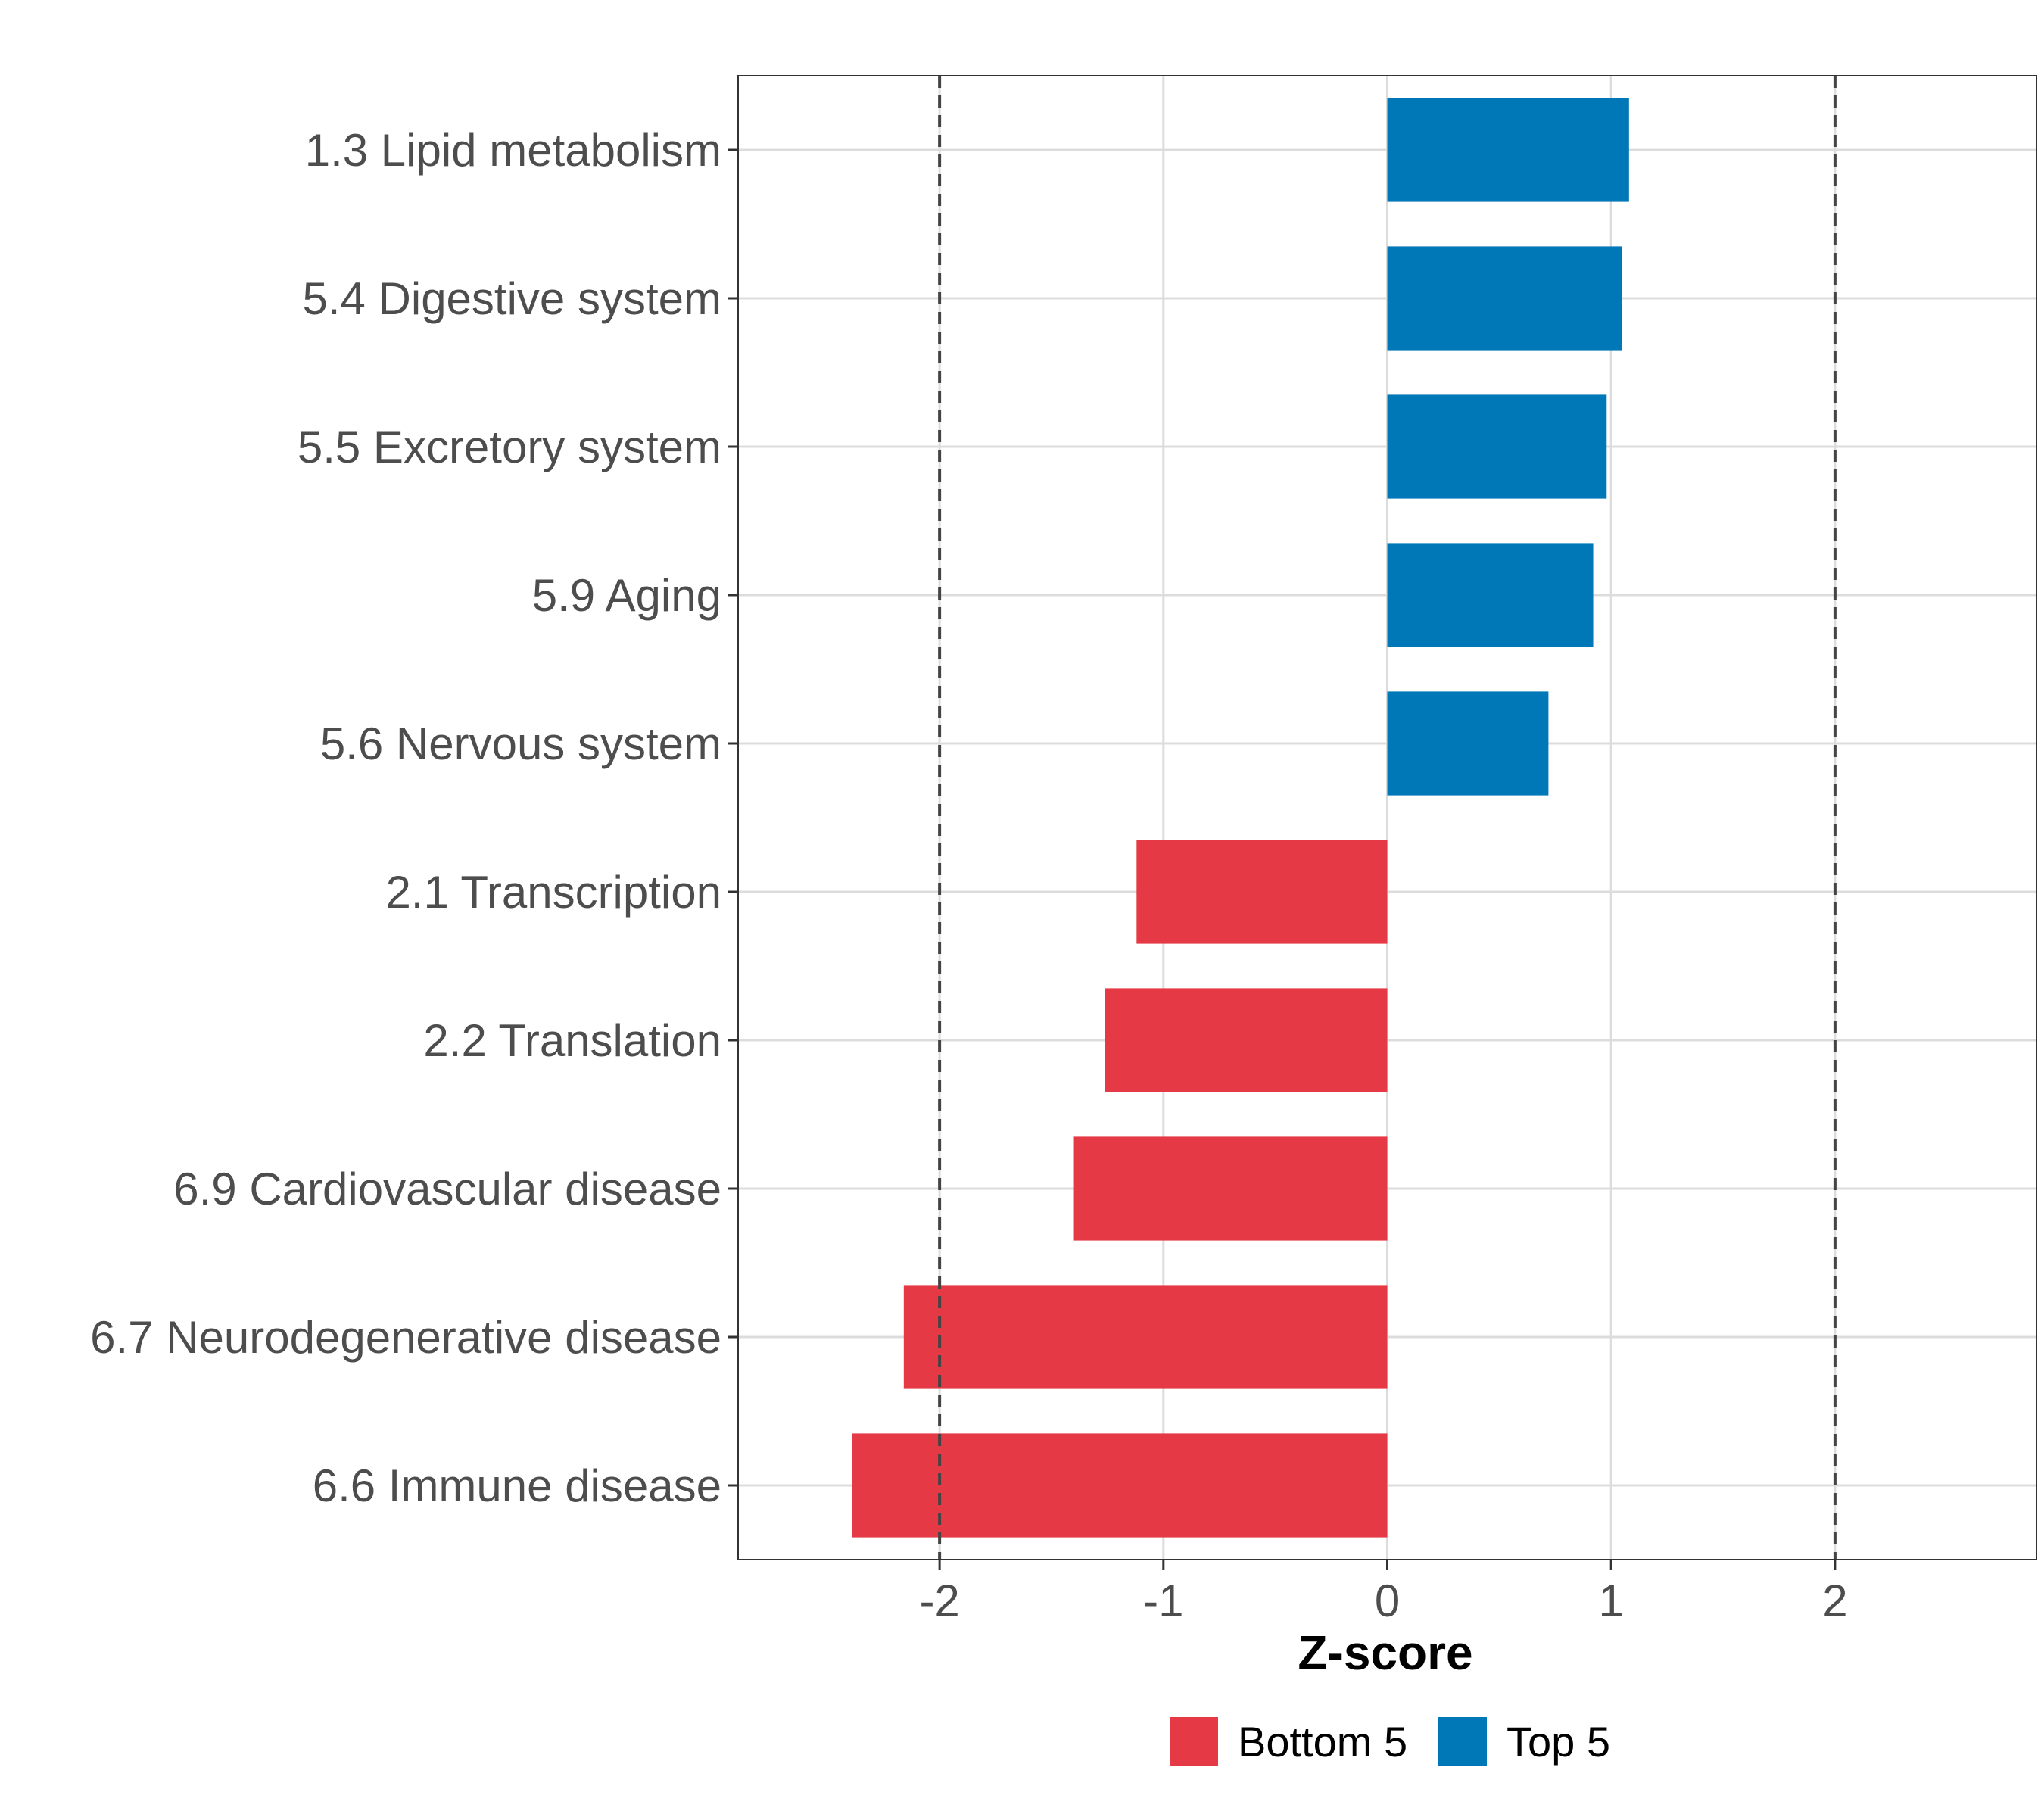  What do you see at coordinates (1468, 743) in the screenshot?
I see `bar-5-6-nervous-system` at bounding box center [1468, 743].